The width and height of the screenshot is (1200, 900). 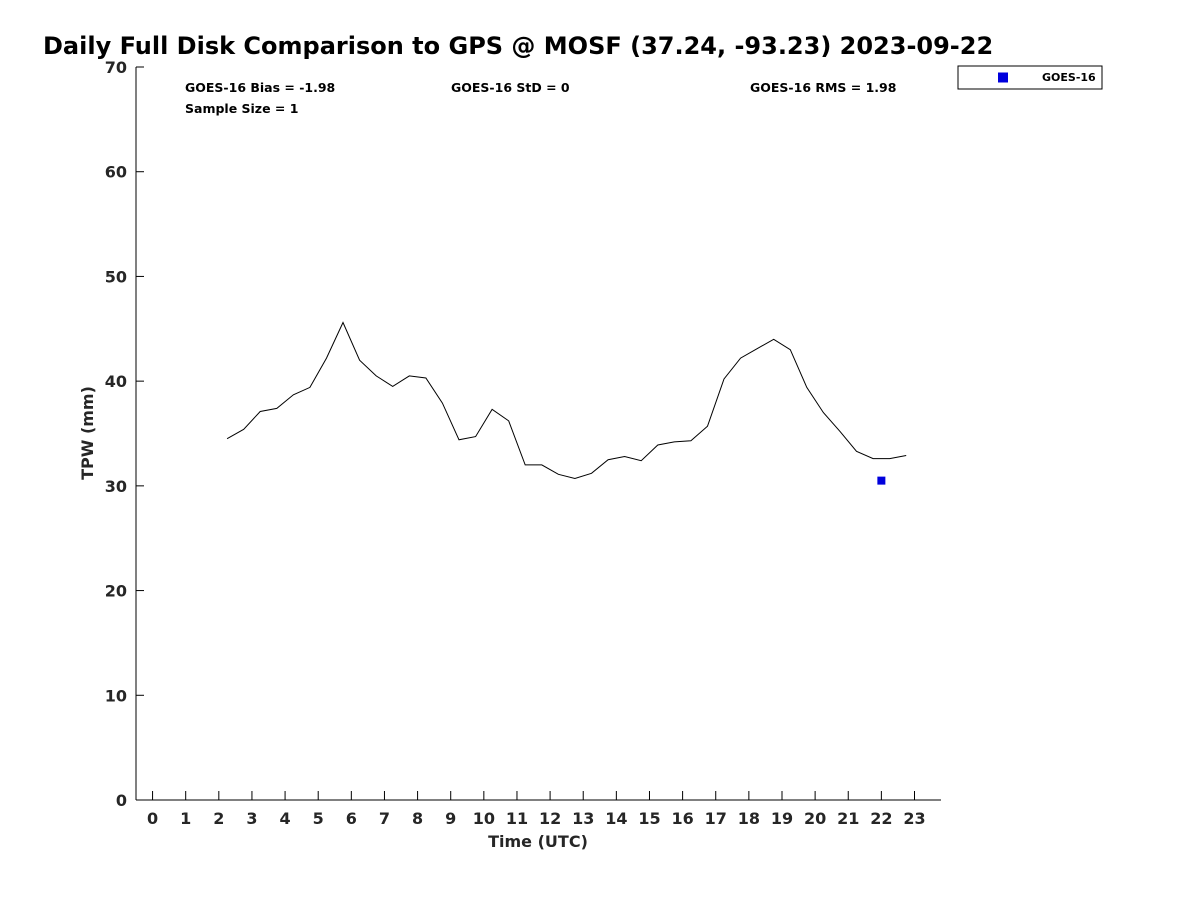 I want to click on x-axis-label: Time (UTC), so click(x=538, y=841).